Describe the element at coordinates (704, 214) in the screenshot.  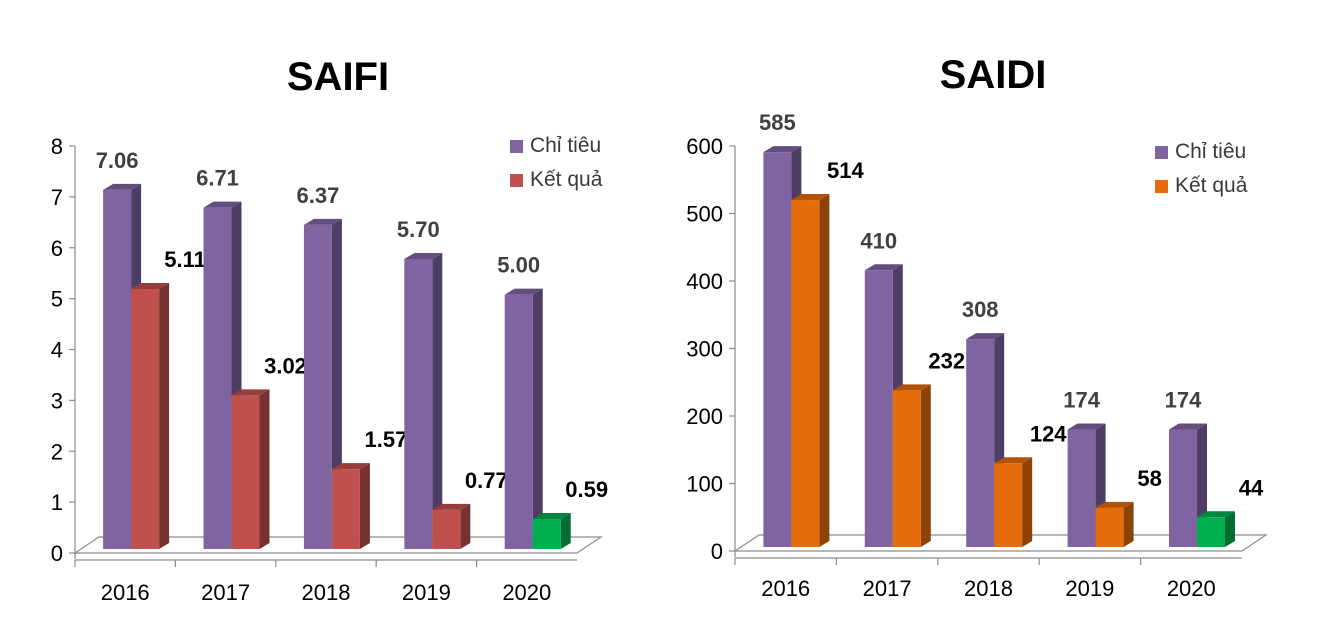
I see `y-tick-label: 500` at that location.